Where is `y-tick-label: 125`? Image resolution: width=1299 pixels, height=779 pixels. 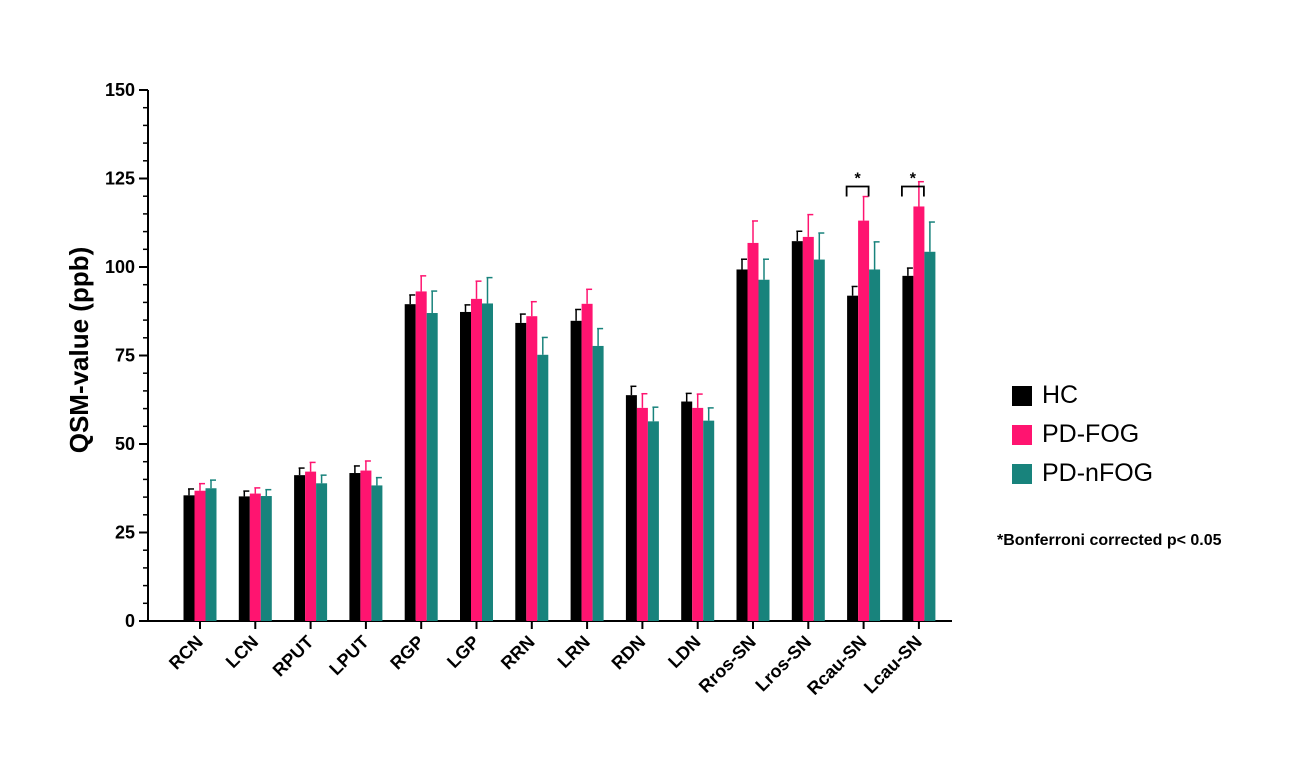
y-tick-label: 125 is located at coordinates (120, 179).